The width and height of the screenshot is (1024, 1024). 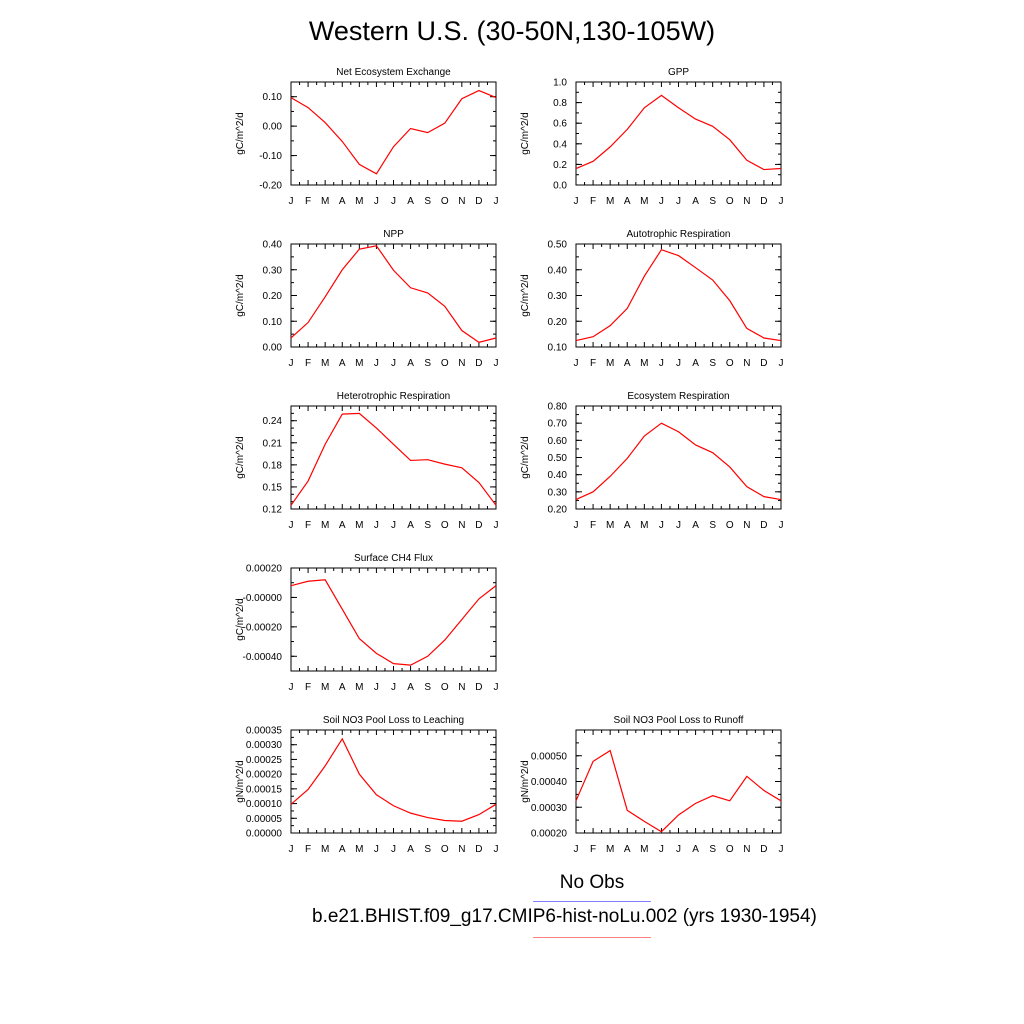 I want to click on chart-title: GPP, so click(x=678, y=72).